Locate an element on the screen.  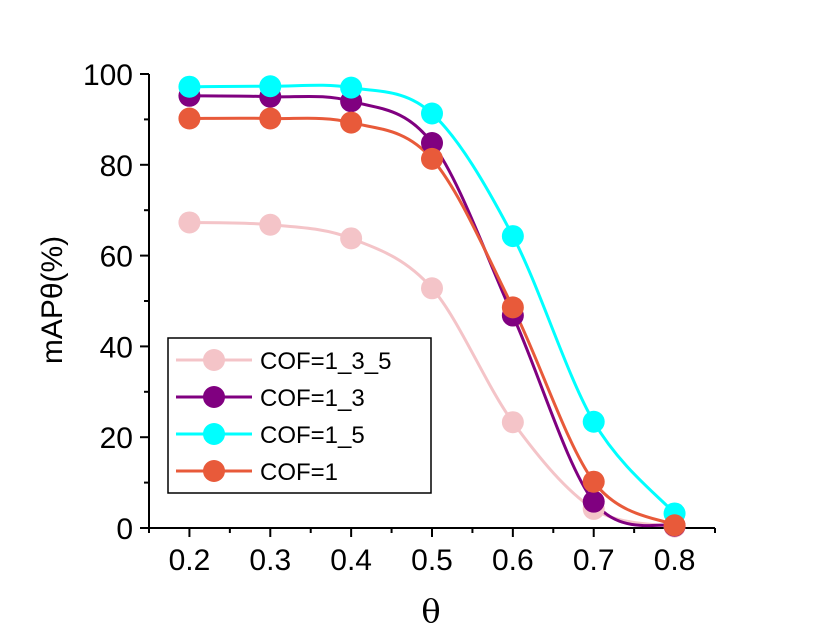
x-tick-label: 0.3 is located at coordinates (270, 560).